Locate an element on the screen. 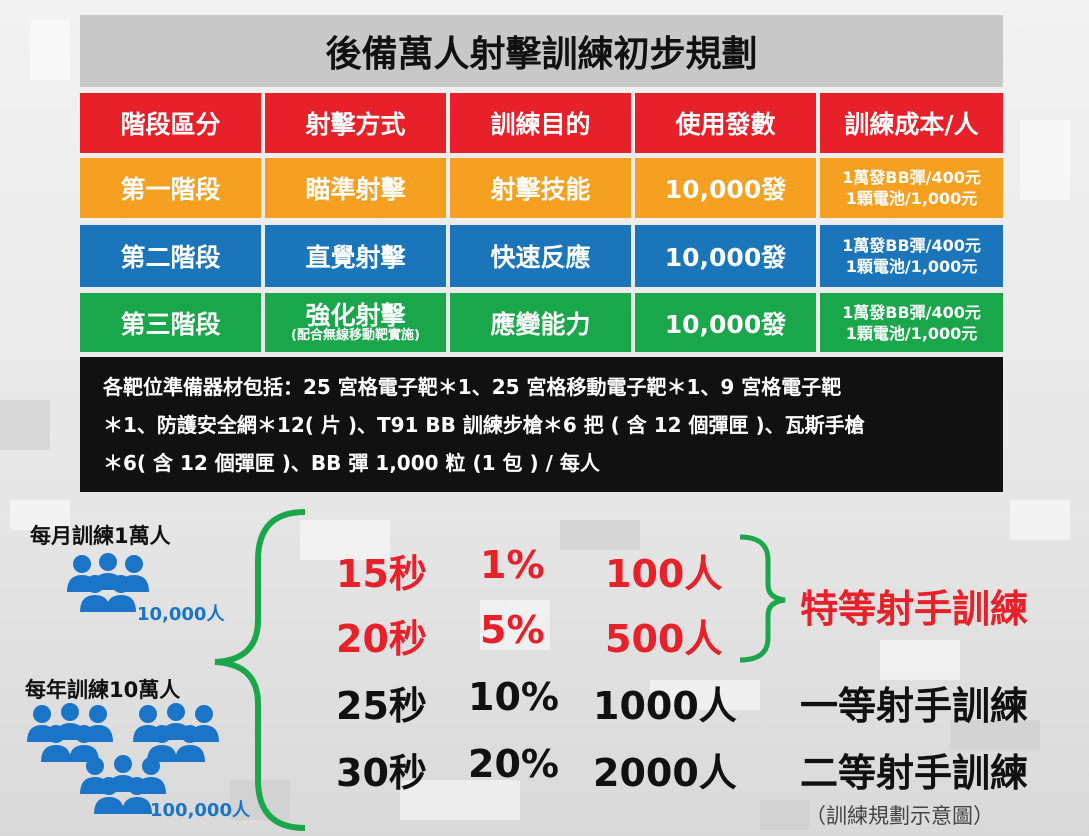 This screenshot has height=836, width=1089. left-brace is located at coordinates (260, 670).